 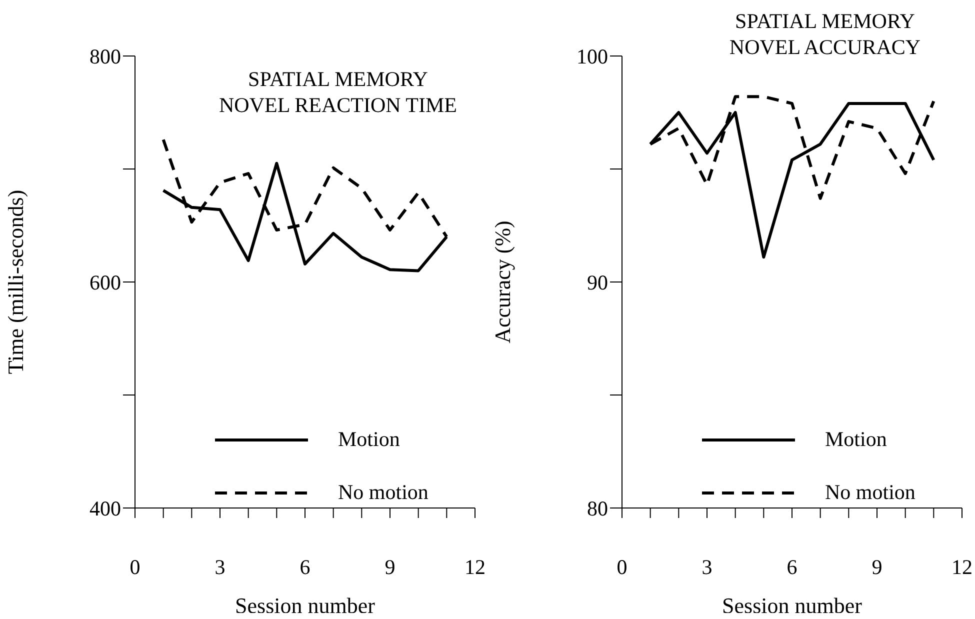 I want to click on y-tick-label: 90, so click(x=597, y=282).